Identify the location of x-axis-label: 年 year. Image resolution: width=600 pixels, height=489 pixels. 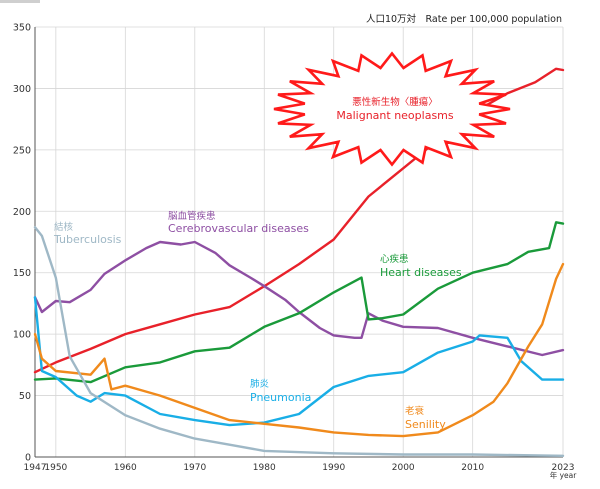
(564, 475).